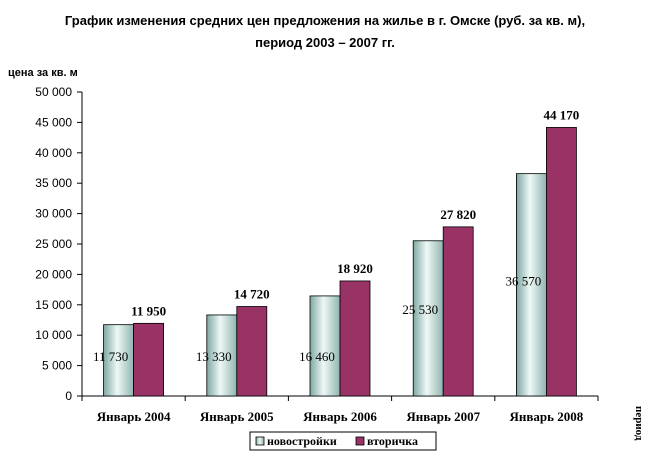  I want to click on legend-label-novostroyki: новостройки, so click(302, 441).